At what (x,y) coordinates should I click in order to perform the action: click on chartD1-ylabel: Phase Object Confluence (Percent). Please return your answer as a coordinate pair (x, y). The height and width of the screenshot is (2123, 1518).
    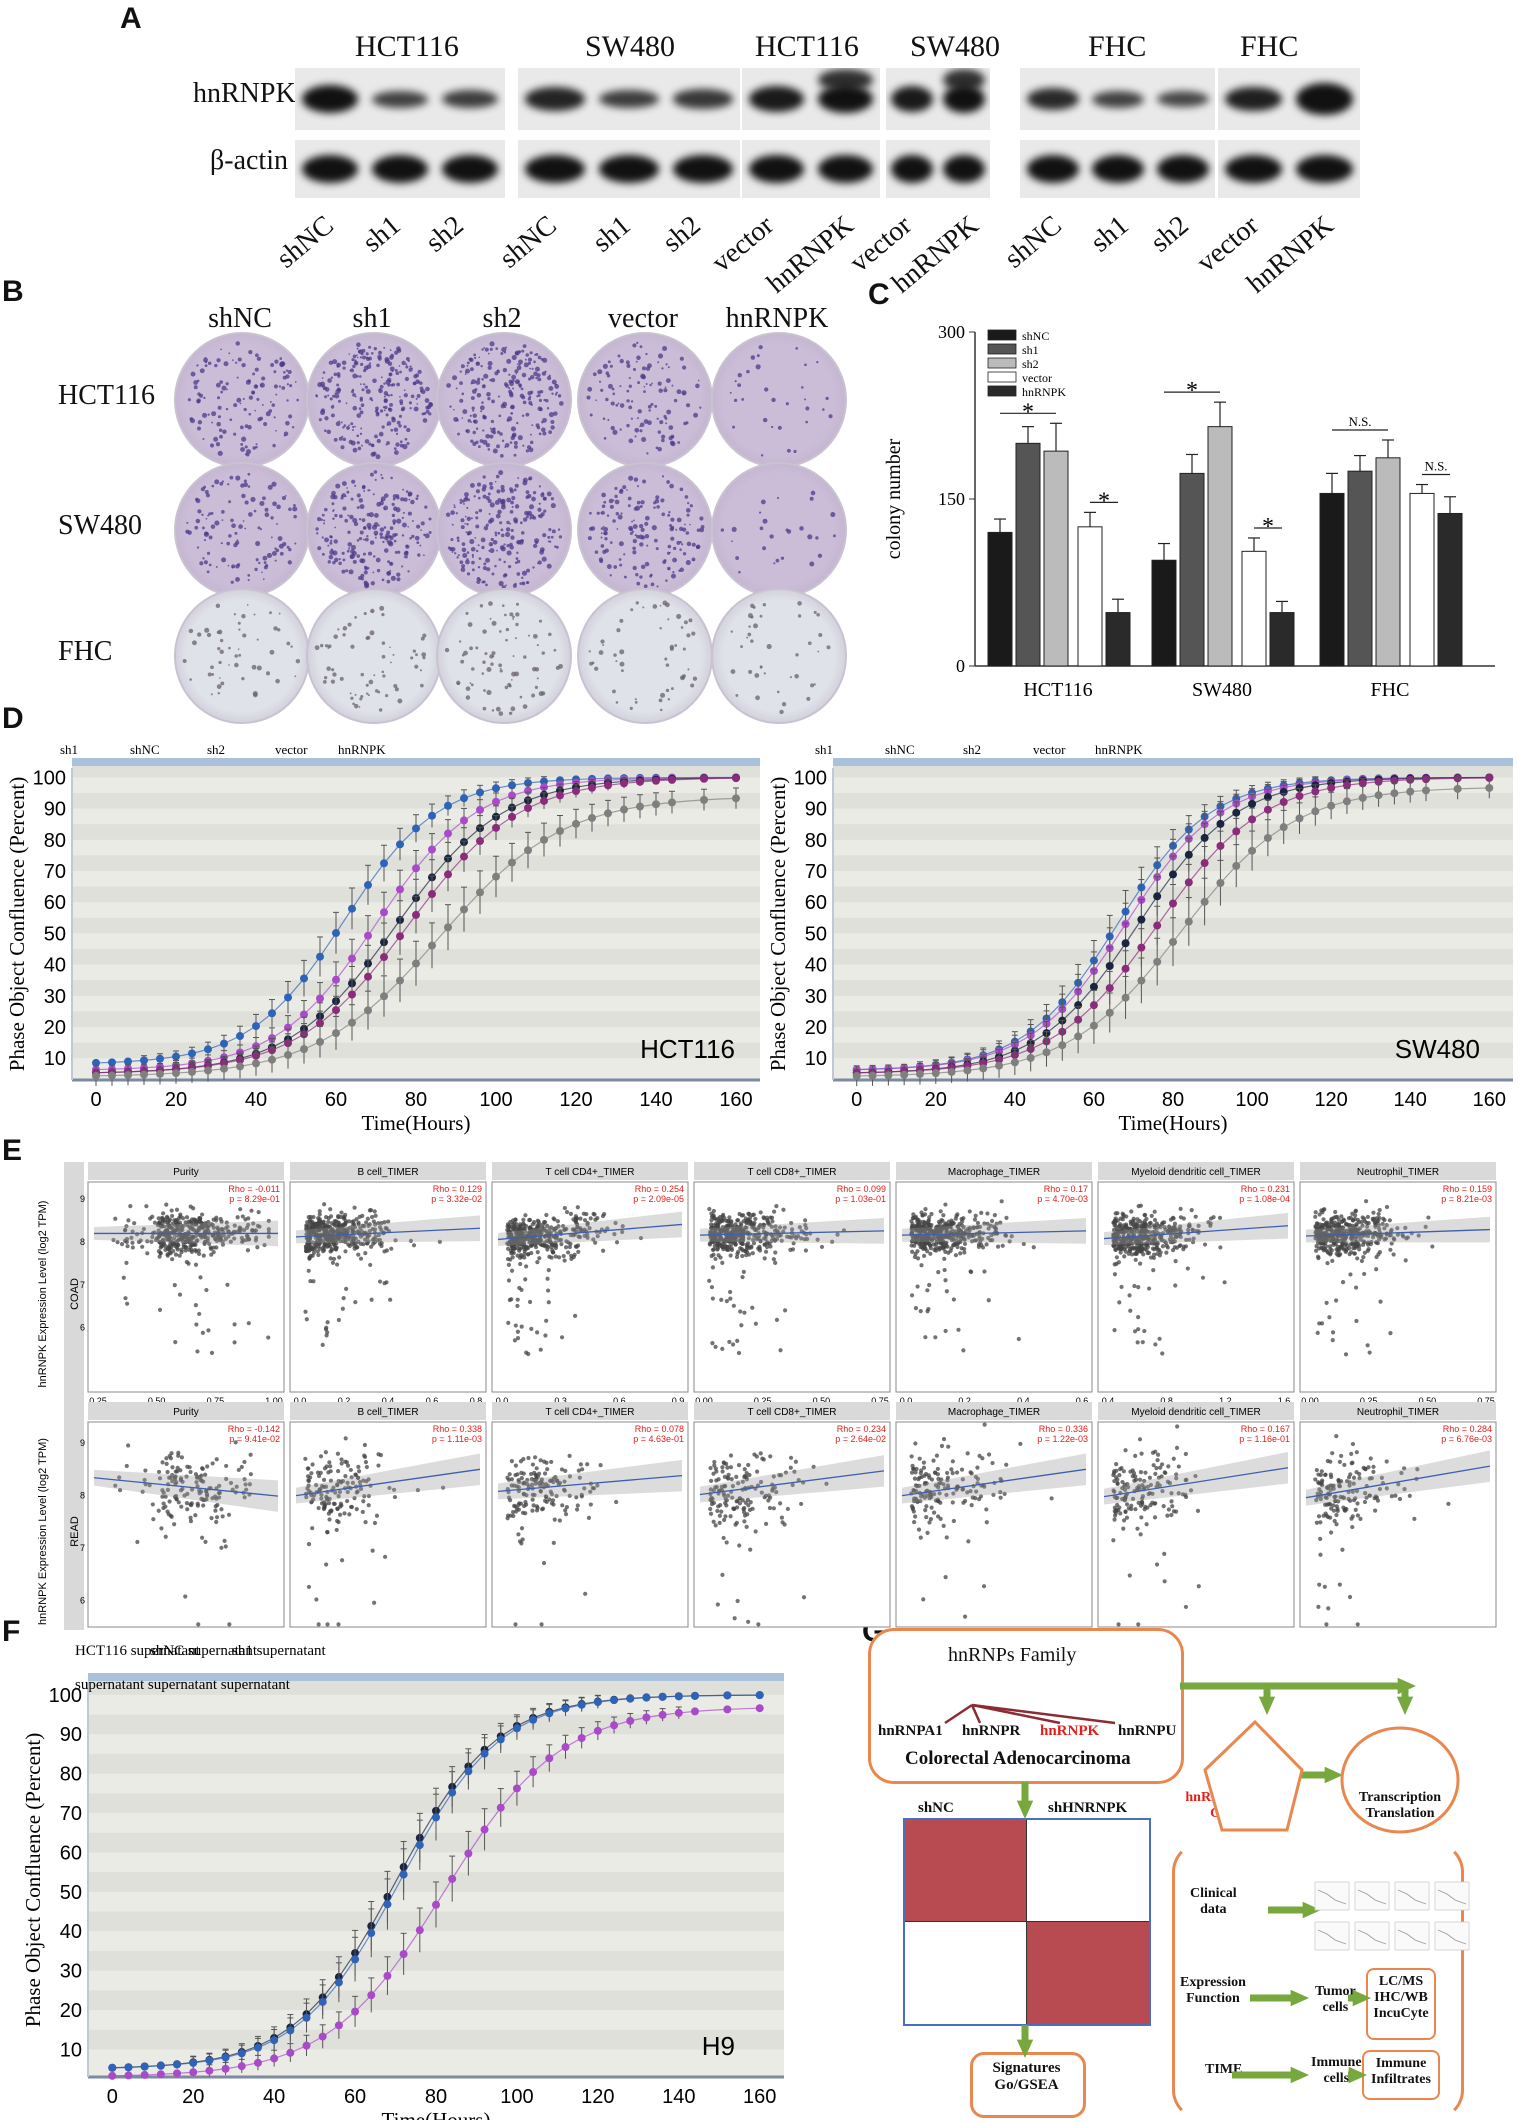
    Looking at the image, I should click on (17, 924).